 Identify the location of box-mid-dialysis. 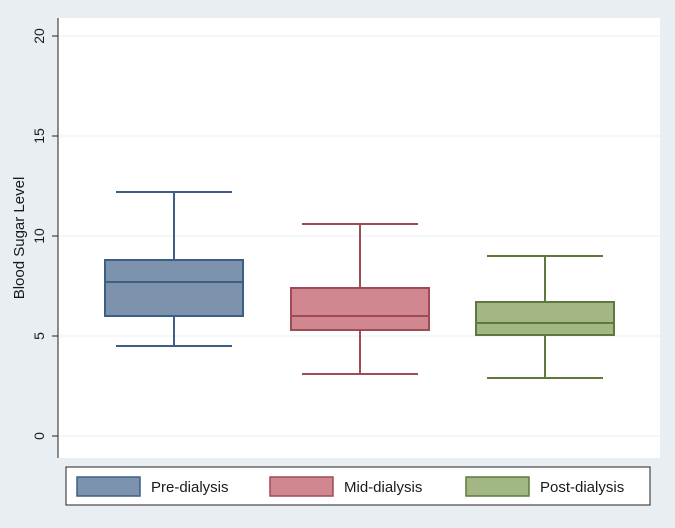
(360, 299).